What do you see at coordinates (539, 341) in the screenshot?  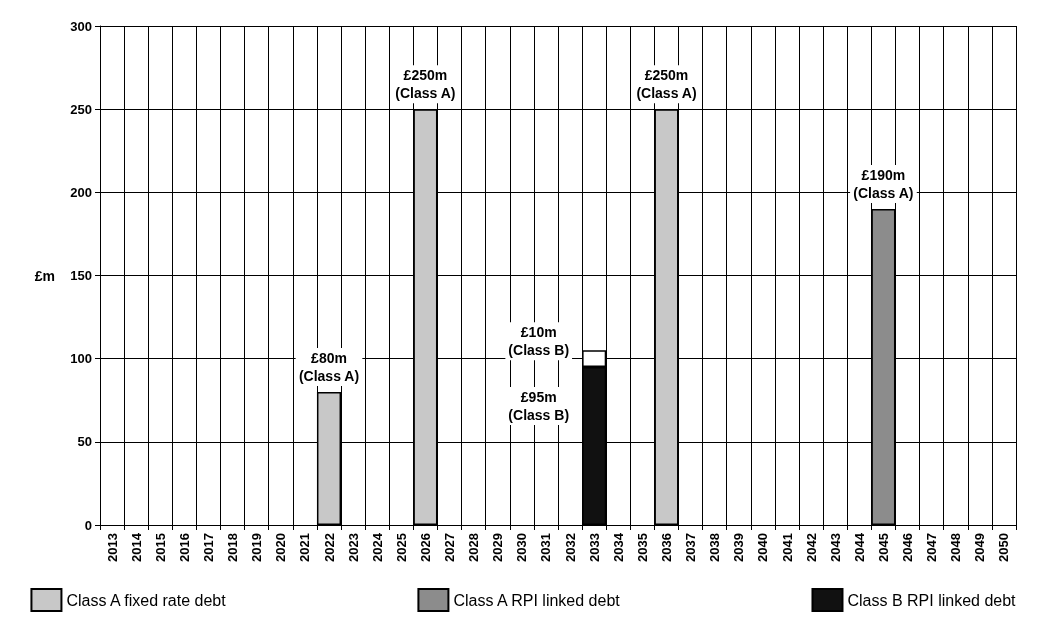 I see `annotation: £10m (Class B)` at bounding box center [539, 341].